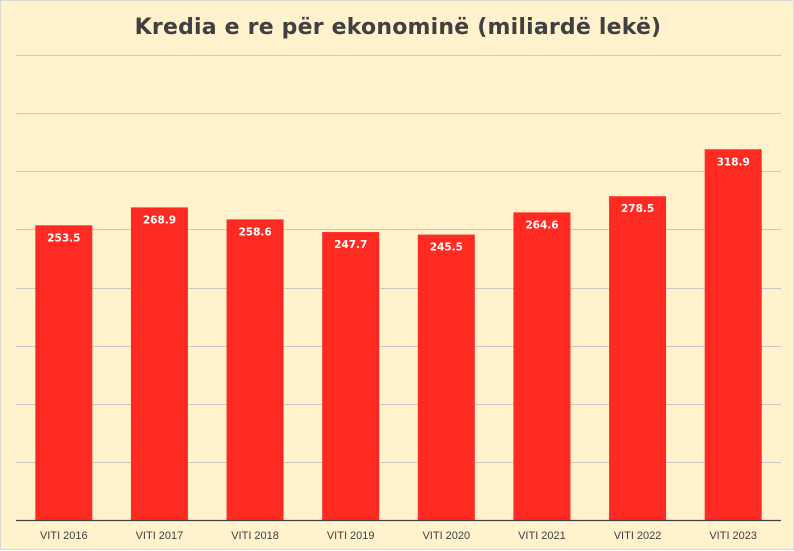  Describe the element at coordinates (350, 245) in the screenshot. I see `data-label: 247.7` at that location.